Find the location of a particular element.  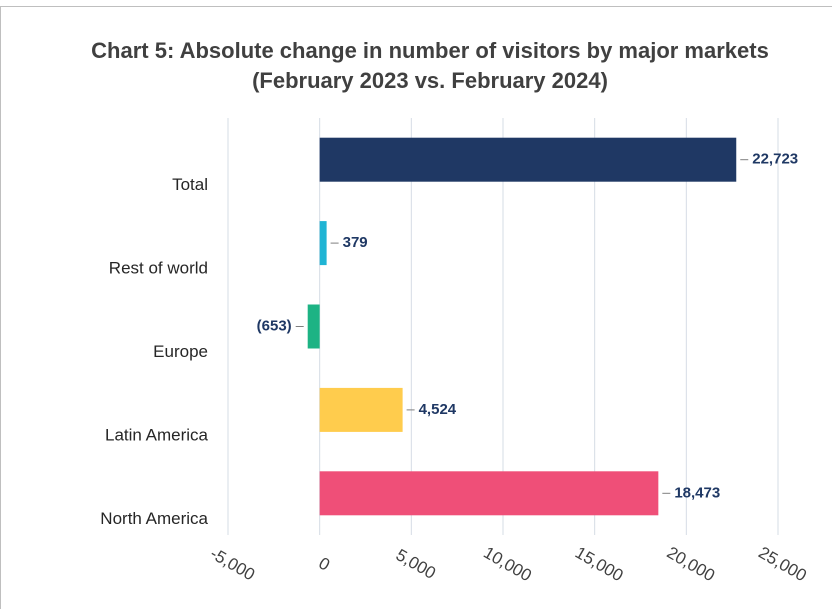

value-label: 22,723 is located at coordinates (775, 159).